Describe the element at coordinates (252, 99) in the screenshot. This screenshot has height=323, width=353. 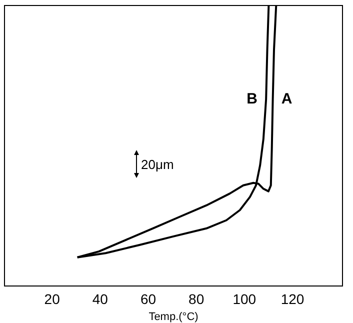
I see `series-label: B` at that location.